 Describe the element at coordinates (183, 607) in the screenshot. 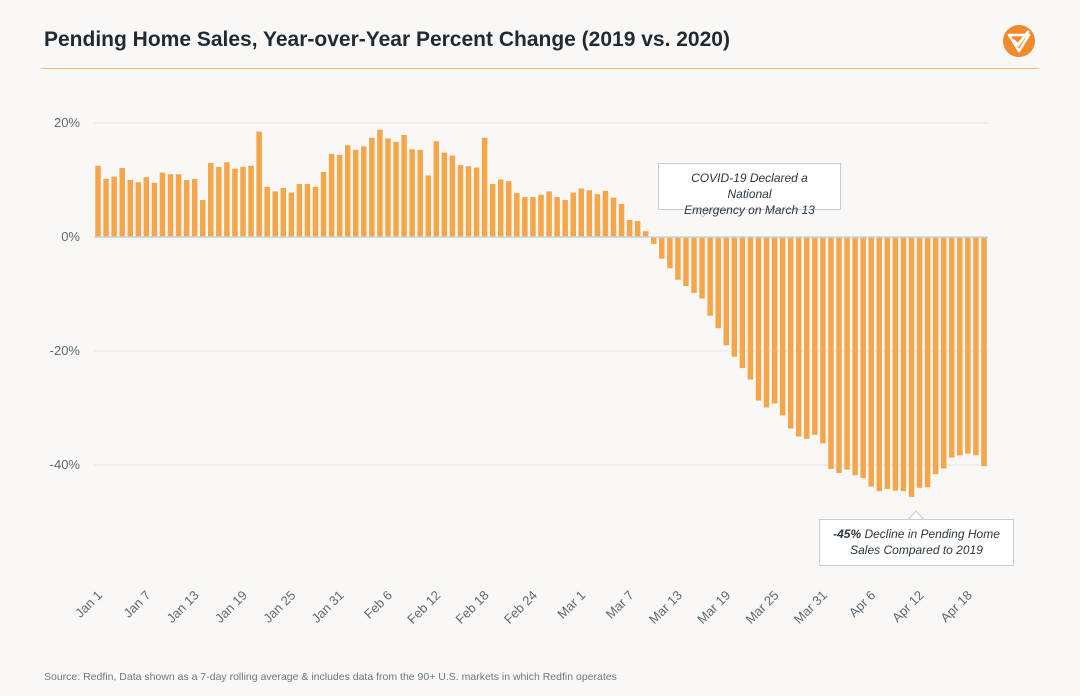

I see `x-tick-label: Jan 13` at that location.